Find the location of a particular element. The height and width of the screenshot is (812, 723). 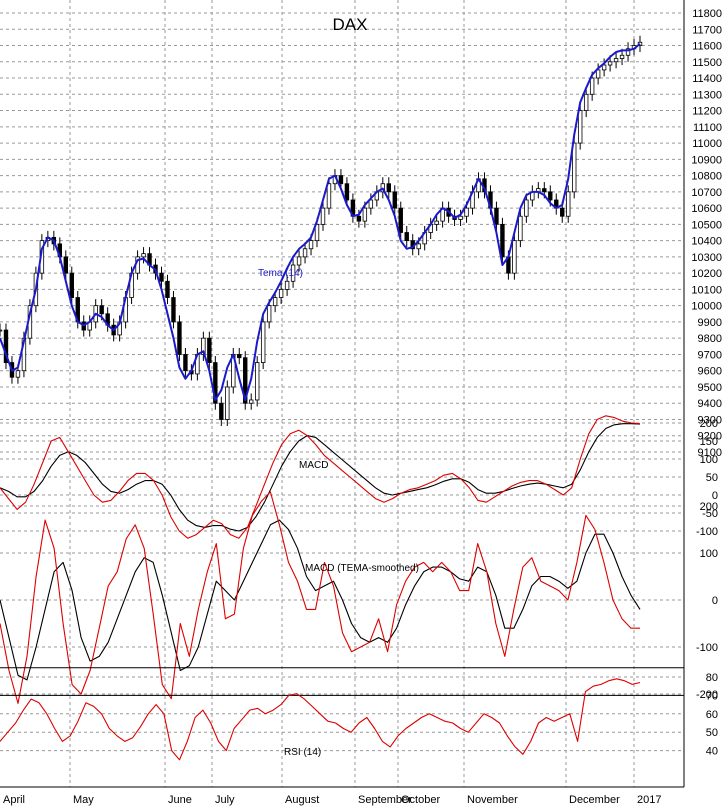

y-tick-label: 9700 is located at coordinates (710, 355).